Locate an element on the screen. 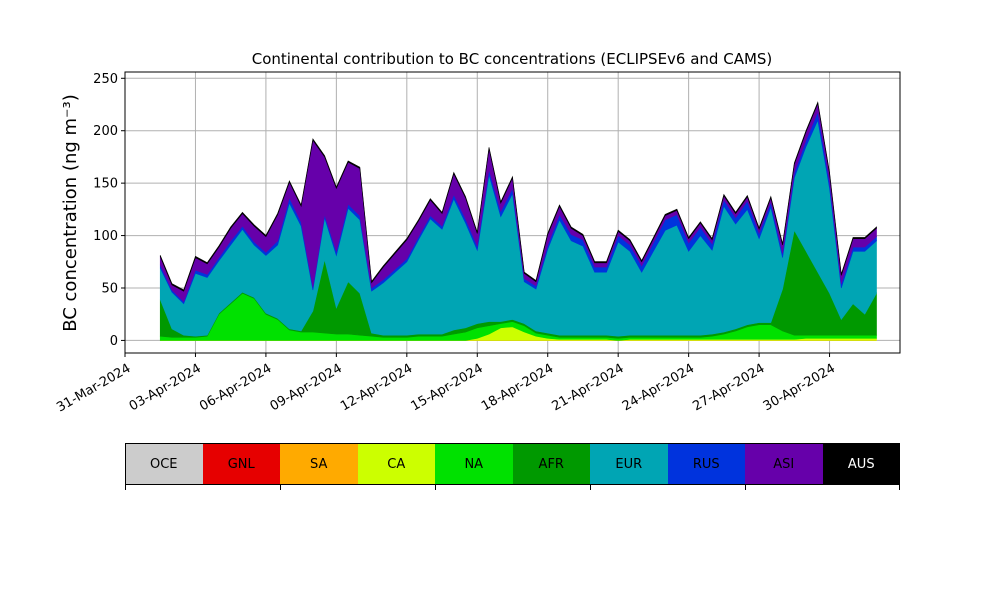 Image resolution: width=1000 pixels, height=600 pixels. legend-label: AFR is located at coordinates (551, 464).